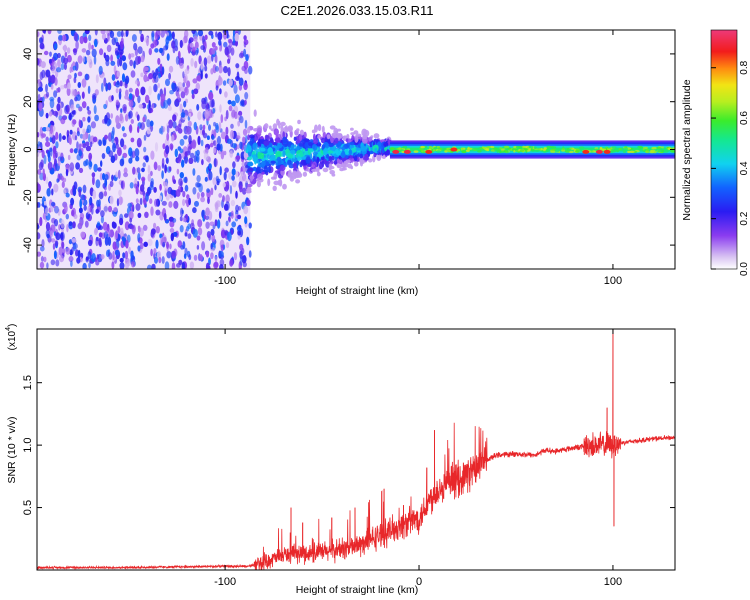  What do you see at coordinates (28, 444) in the screenshot?
I see `snr-y-tick-label: 1.0` at bounding box center [28, 444].